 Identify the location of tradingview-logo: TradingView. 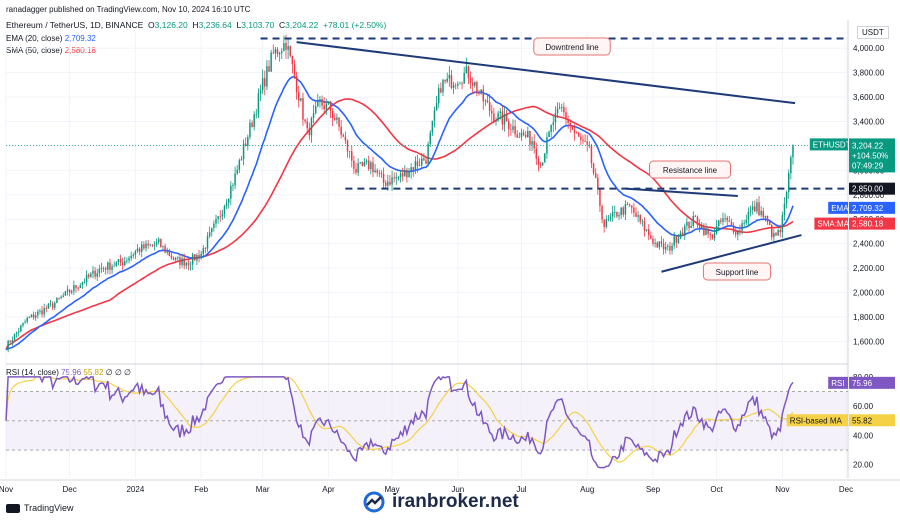
(40, 508).